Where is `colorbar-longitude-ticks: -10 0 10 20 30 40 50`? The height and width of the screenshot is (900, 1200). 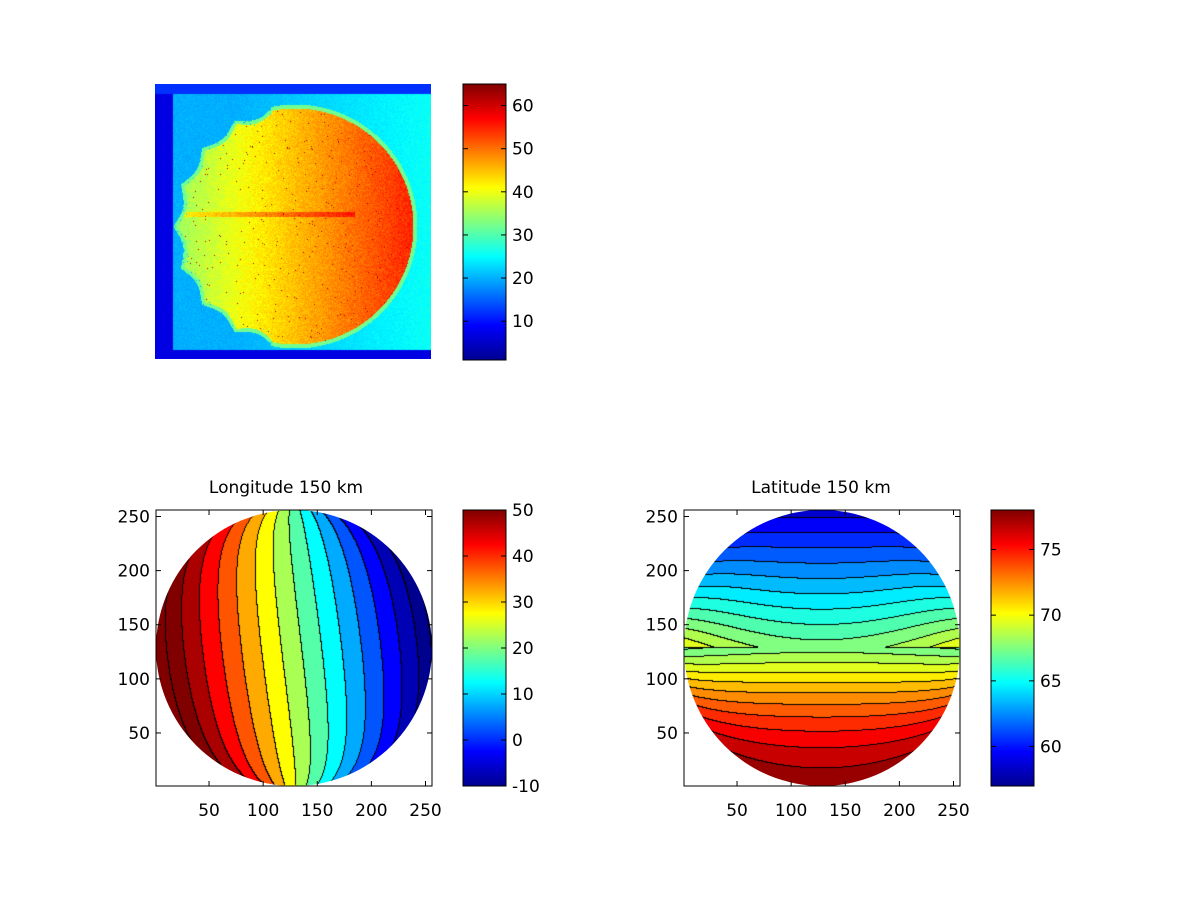 colorbar-longitude-ticks: -10 0 10 20 30 40 50 is located at coordinates (501, 649).